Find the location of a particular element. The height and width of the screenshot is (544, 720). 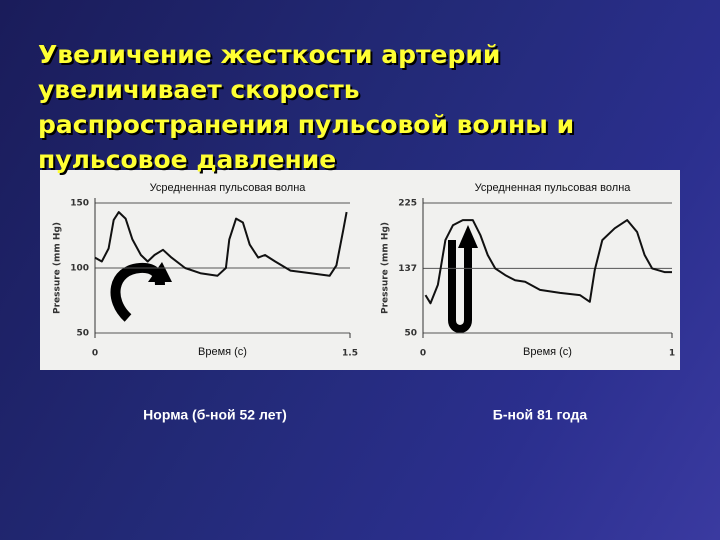

slide-title: Увеличение жесткости артерий is located at coordinates (269, 54).